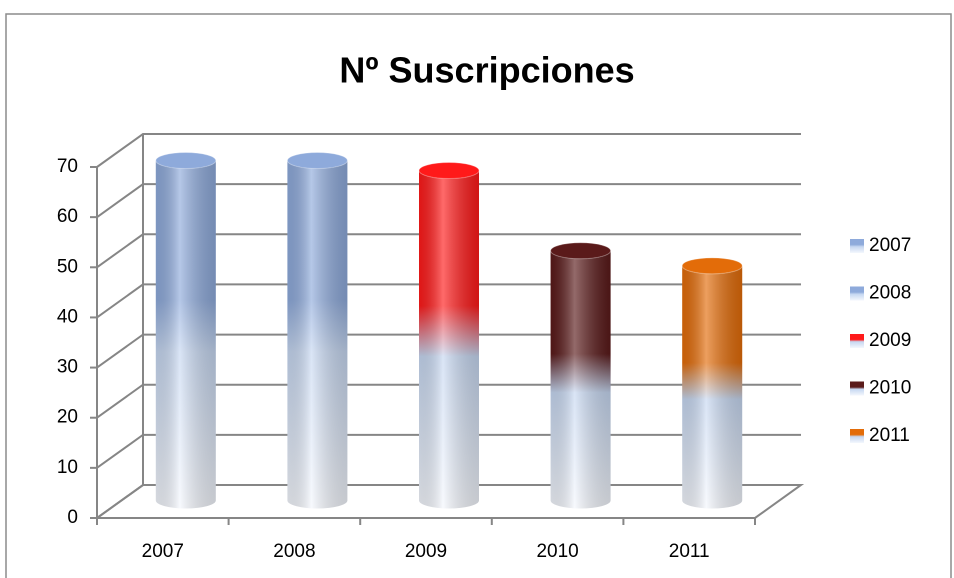 This screenshot has height=578, width=954. I want to click on y-tick-label: 30, so click(67, 367).